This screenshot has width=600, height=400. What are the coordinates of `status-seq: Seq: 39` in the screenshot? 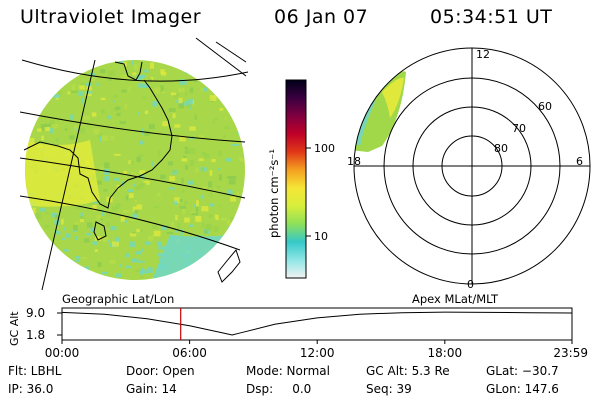 It's located at (389, 389).